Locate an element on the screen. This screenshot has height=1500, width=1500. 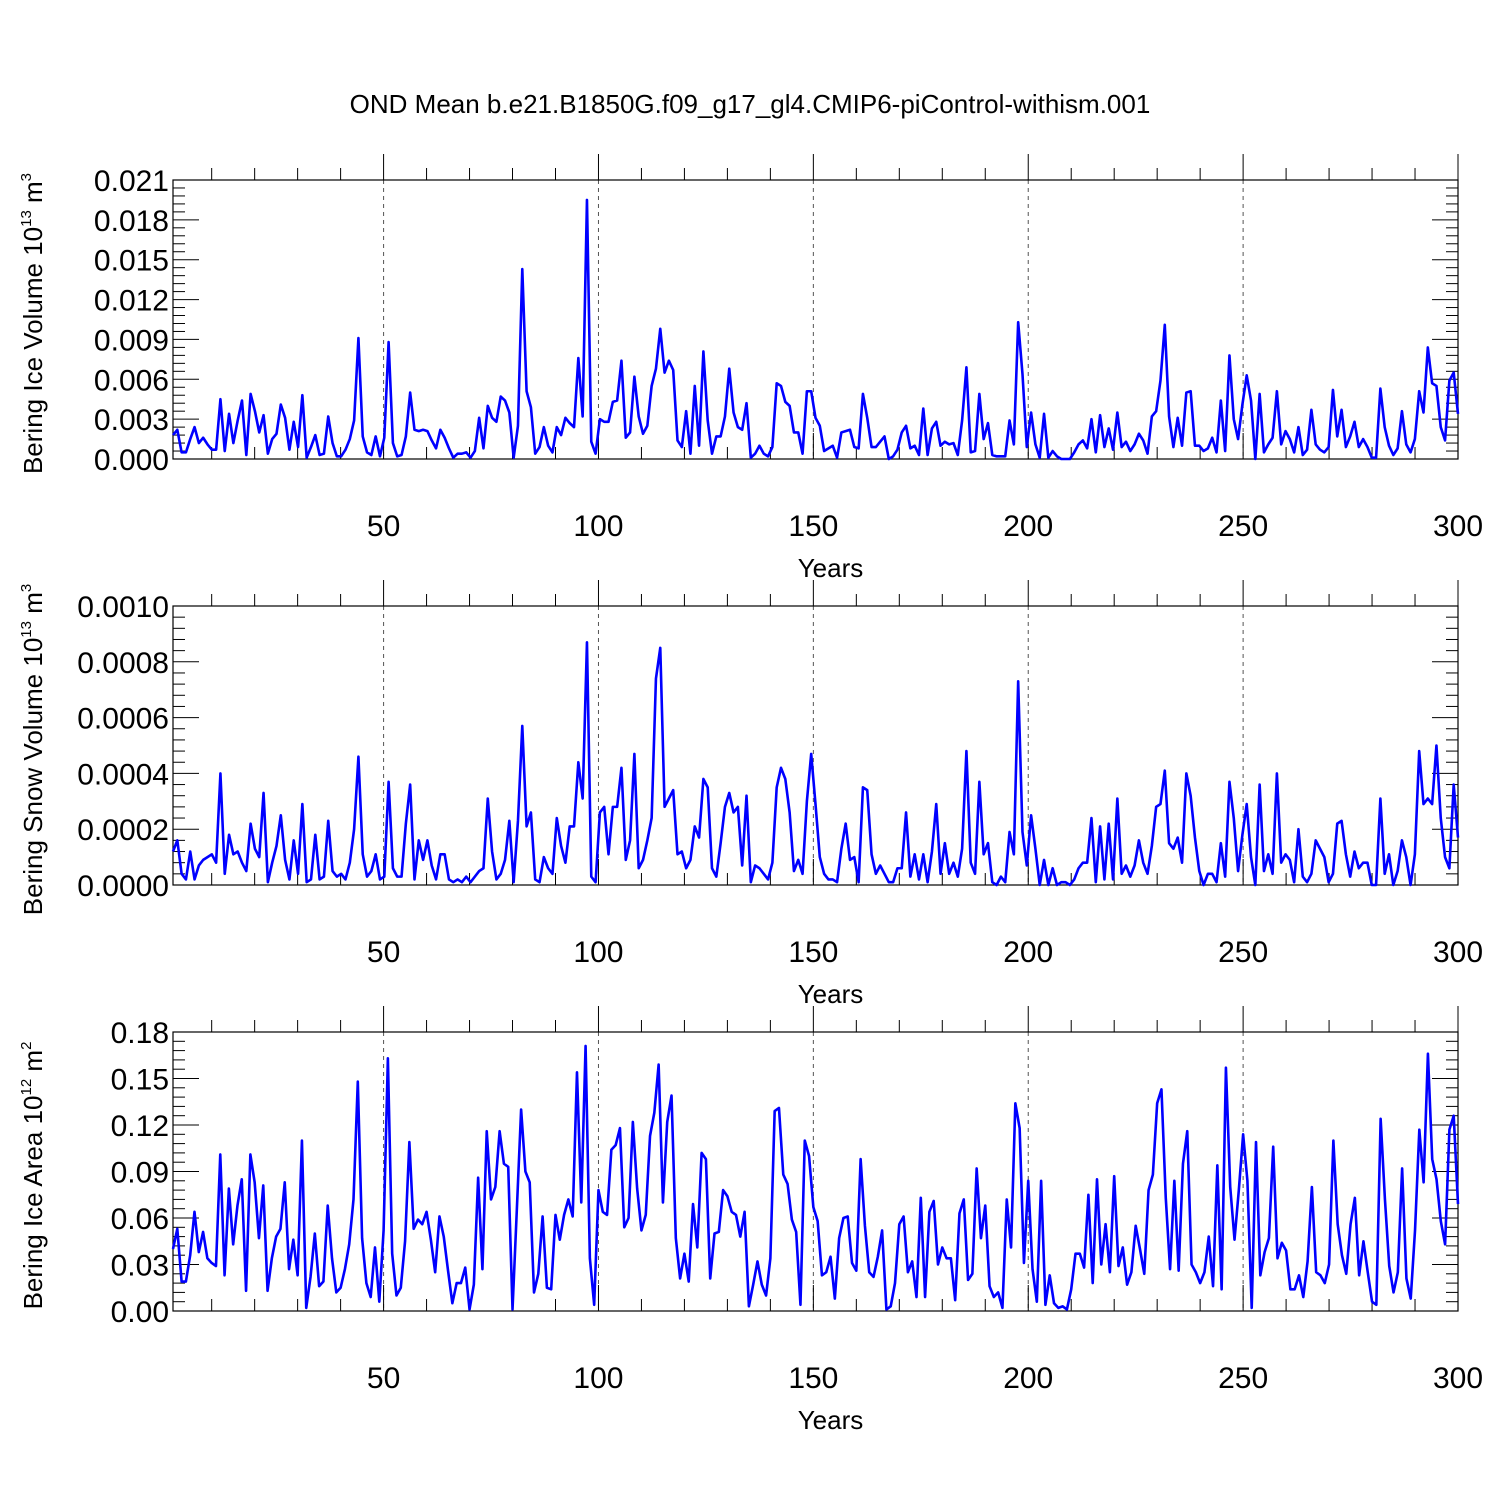
y-axis-title: Bering Ice Area 1012 m2 is located at coordinates (33, 1176).